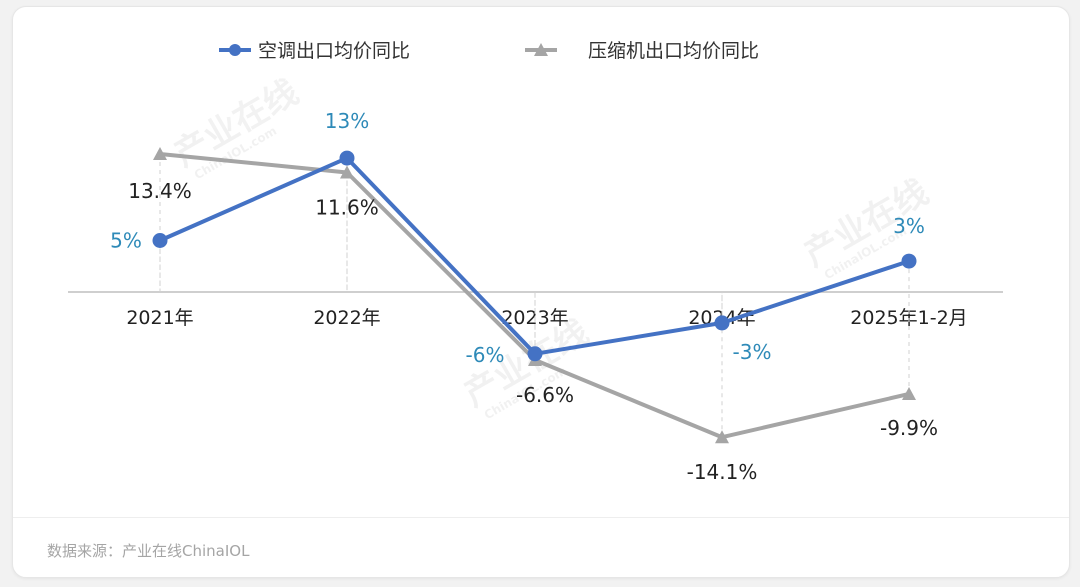 The image size is (1080, 587). I want to click on legend-label: 压缩机出口均价同比, so click(673, 51).